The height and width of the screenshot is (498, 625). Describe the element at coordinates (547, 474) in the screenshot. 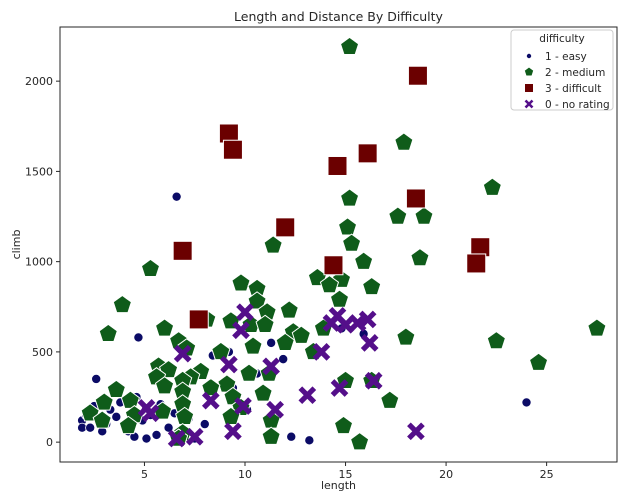

I see `x-tick-label: 25` at that location.